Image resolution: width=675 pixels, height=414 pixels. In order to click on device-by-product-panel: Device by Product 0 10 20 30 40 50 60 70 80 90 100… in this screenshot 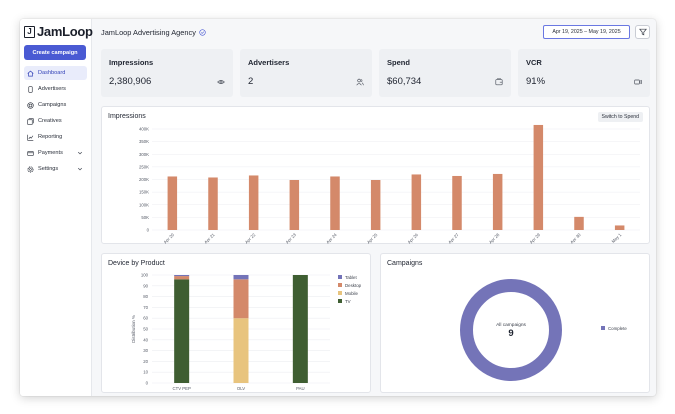, I will do `click(236, 323)`.